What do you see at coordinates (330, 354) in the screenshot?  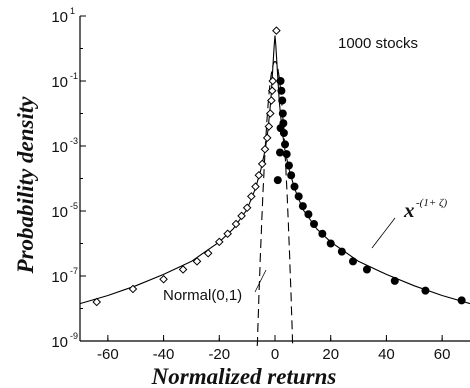 I see `x-tick-label: 20` at bounding box center [330, 354].